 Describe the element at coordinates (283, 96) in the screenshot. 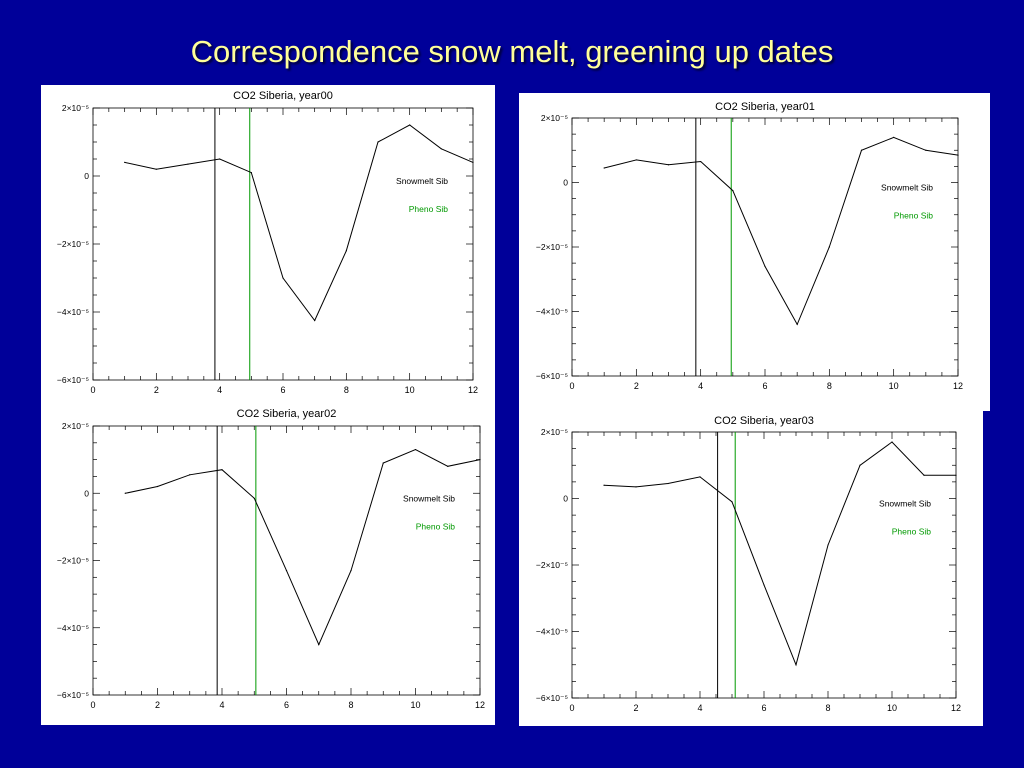

I see `chart-title: CO2 Siberia, year00` at that location.